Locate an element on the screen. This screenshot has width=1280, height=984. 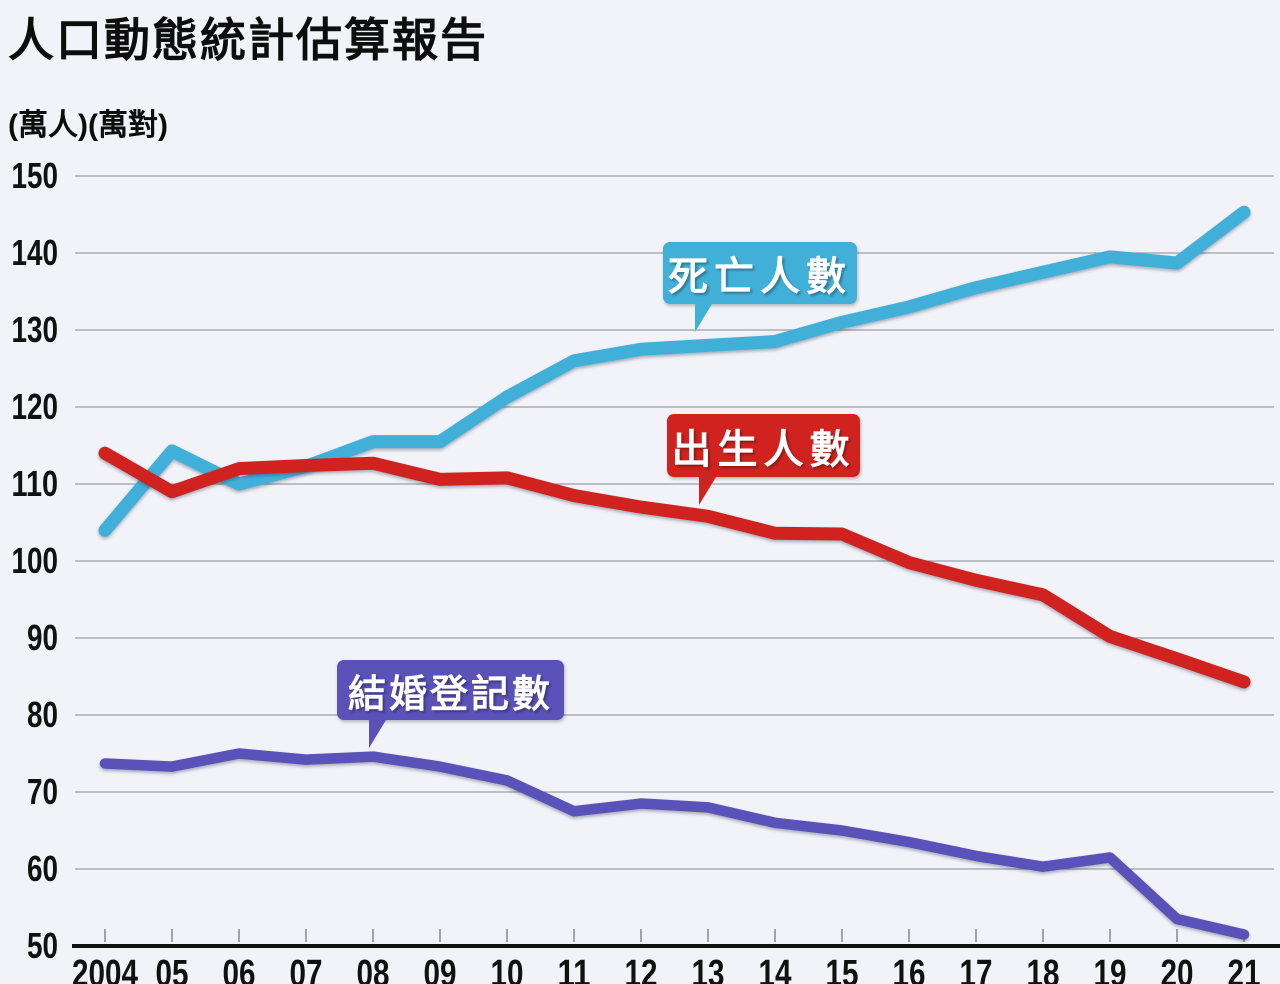
x-tick-label: 08 is located at coordinates (373, 968).